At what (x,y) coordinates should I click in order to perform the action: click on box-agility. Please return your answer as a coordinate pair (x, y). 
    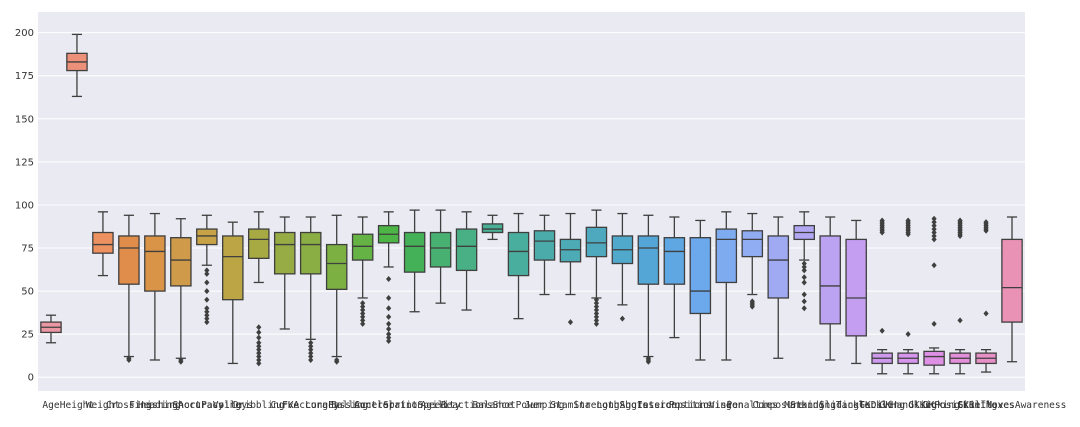
    Looking at the image, I should click on (440, 256).